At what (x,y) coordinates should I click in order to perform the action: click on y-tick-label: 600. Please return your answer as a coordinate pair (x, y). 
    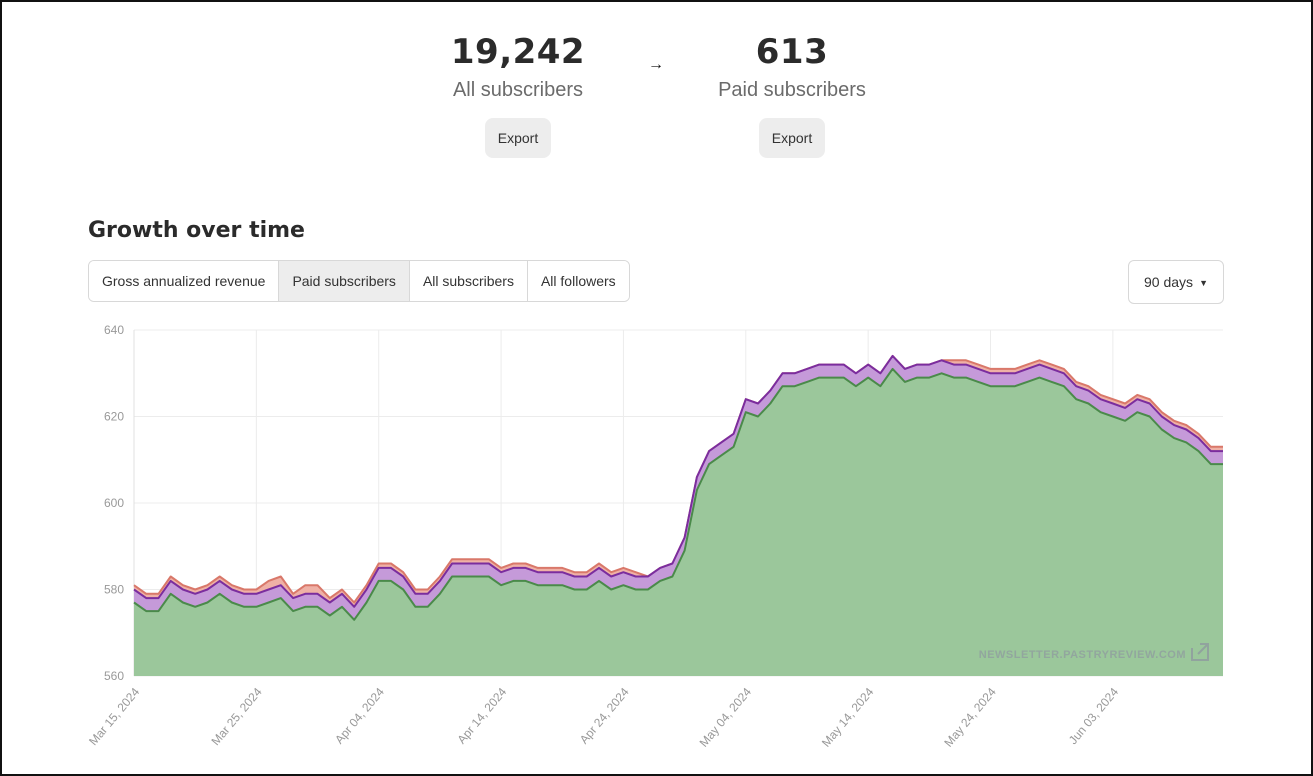
    Looking at the image, I should click on (114, 503).